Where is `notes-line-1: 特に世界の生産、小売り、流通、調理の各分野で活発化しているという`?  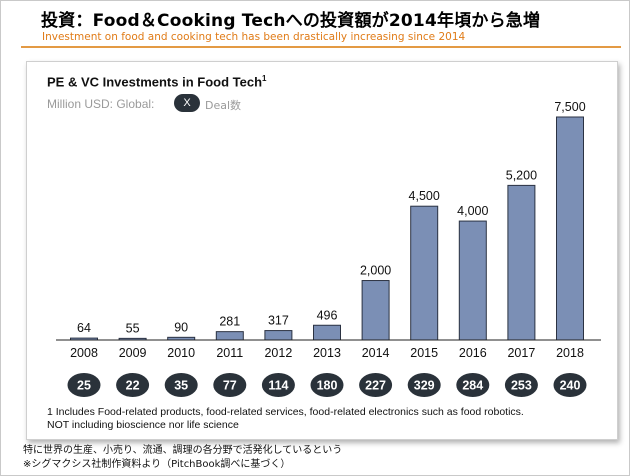
notes-line-1: 特に世界の生産、小売り、流通、調理の各分野で活発化しているという is located at coordinates (183, 450).